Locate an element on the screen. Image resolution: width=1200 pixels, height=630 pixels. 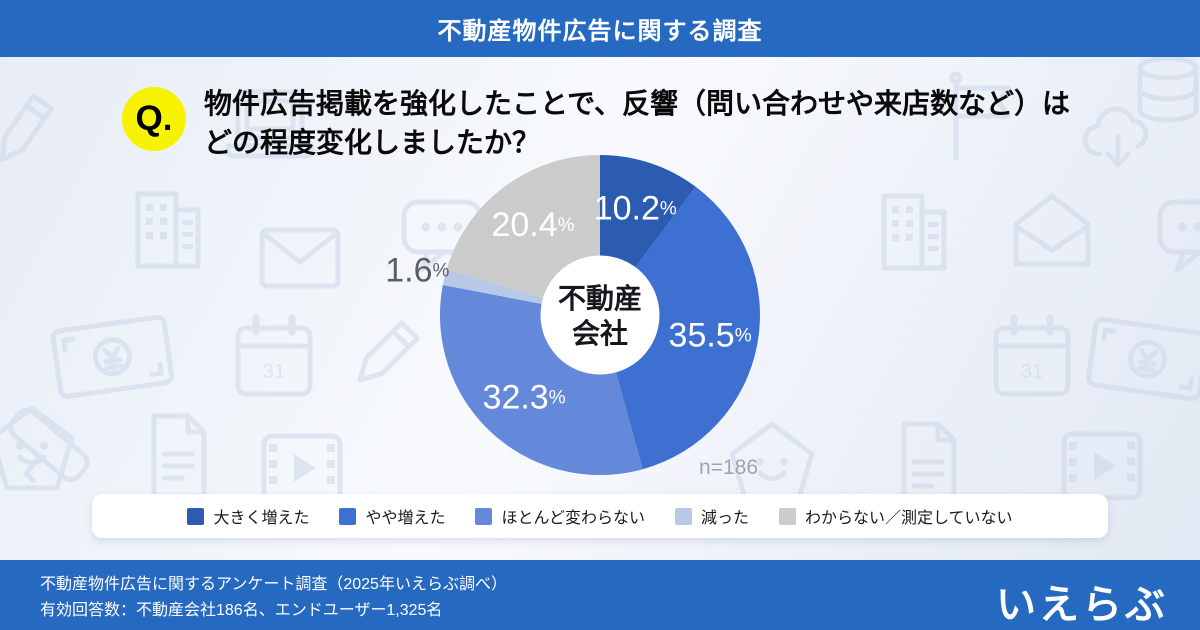
question-badge: Q. is located at coordinates (154, 119).